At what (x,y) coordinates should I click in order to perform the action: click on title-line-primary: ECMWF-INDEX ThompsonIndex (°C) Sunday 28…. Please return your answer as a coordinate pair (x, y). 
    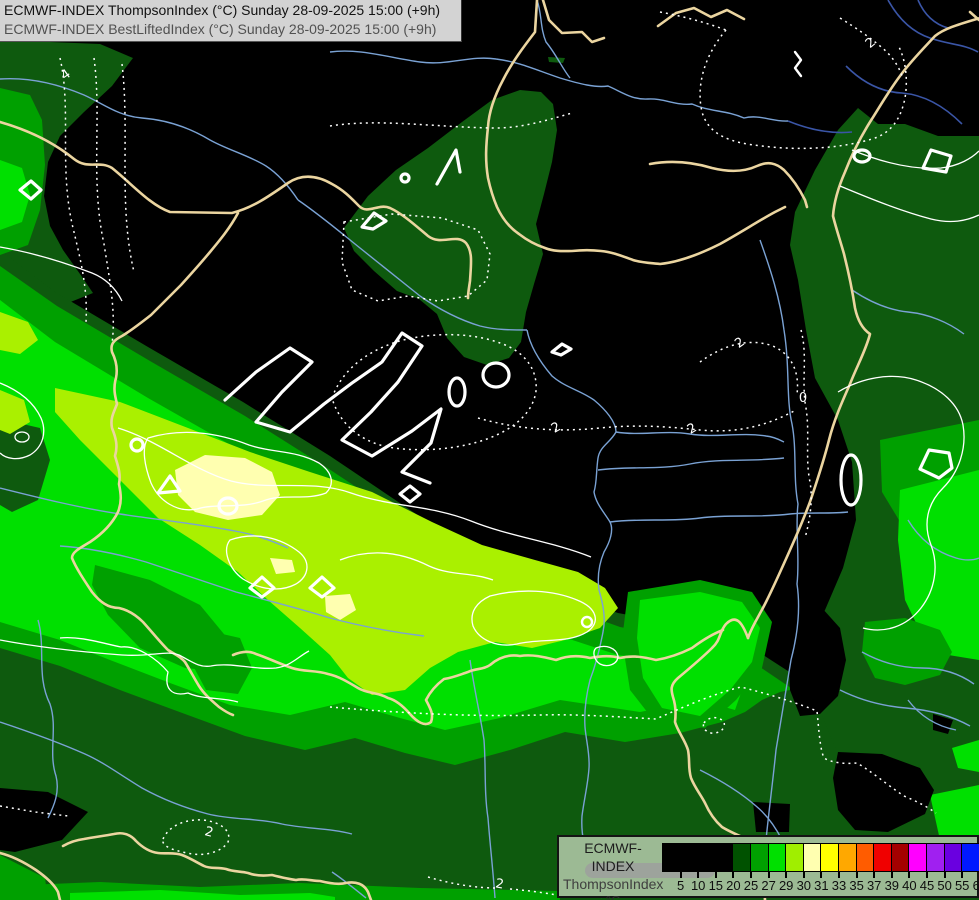
    Looking at the image, I should click on (222, 10).